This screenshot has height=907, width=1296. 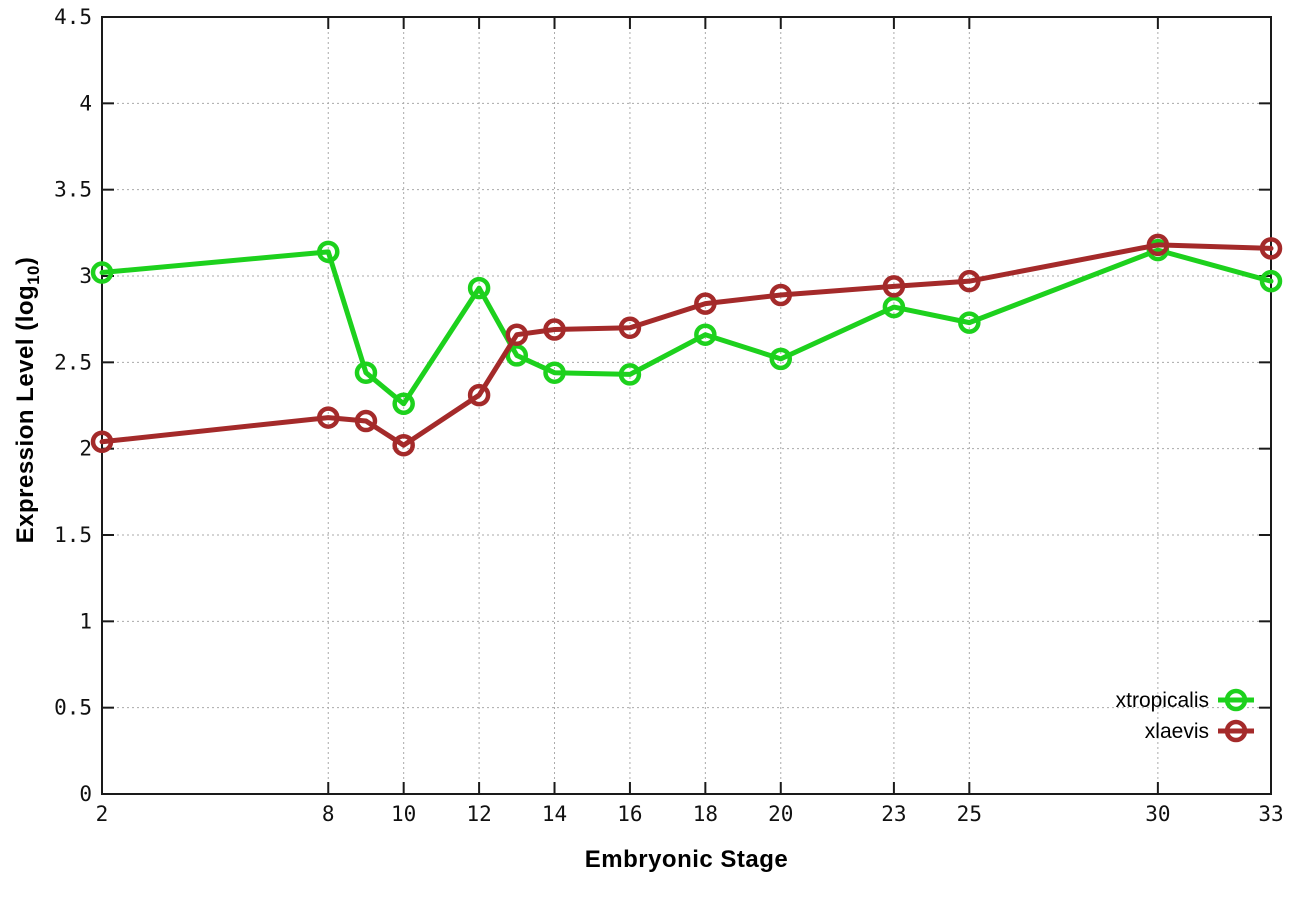 I want to click on x-tick-label: 2, so click(x=102, y=814).